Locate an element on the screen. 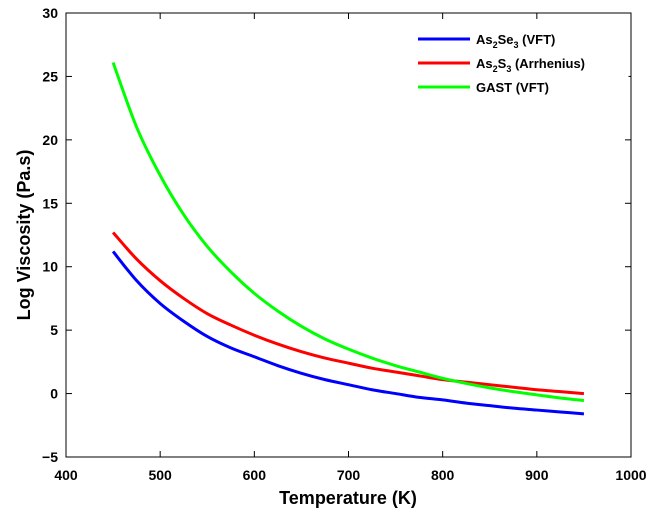  x-tick-label: 700 is located at coordinates (349, 475).